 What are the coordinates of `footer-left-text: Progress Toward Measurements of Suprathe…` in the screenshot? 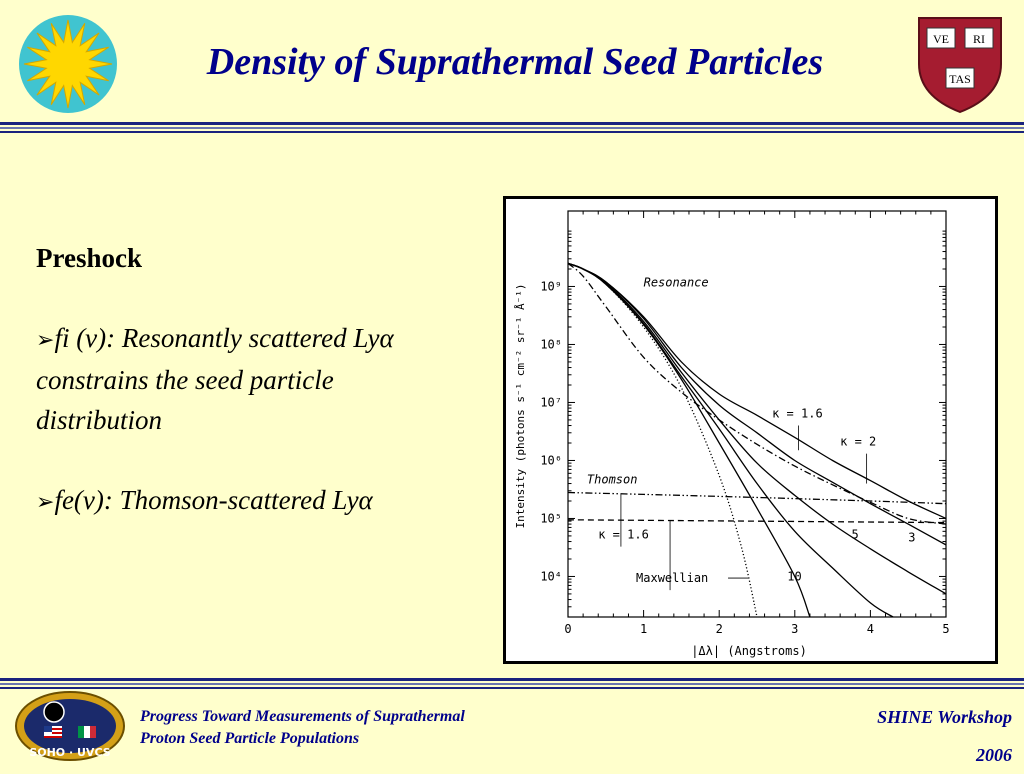 It's located at (302, 728).